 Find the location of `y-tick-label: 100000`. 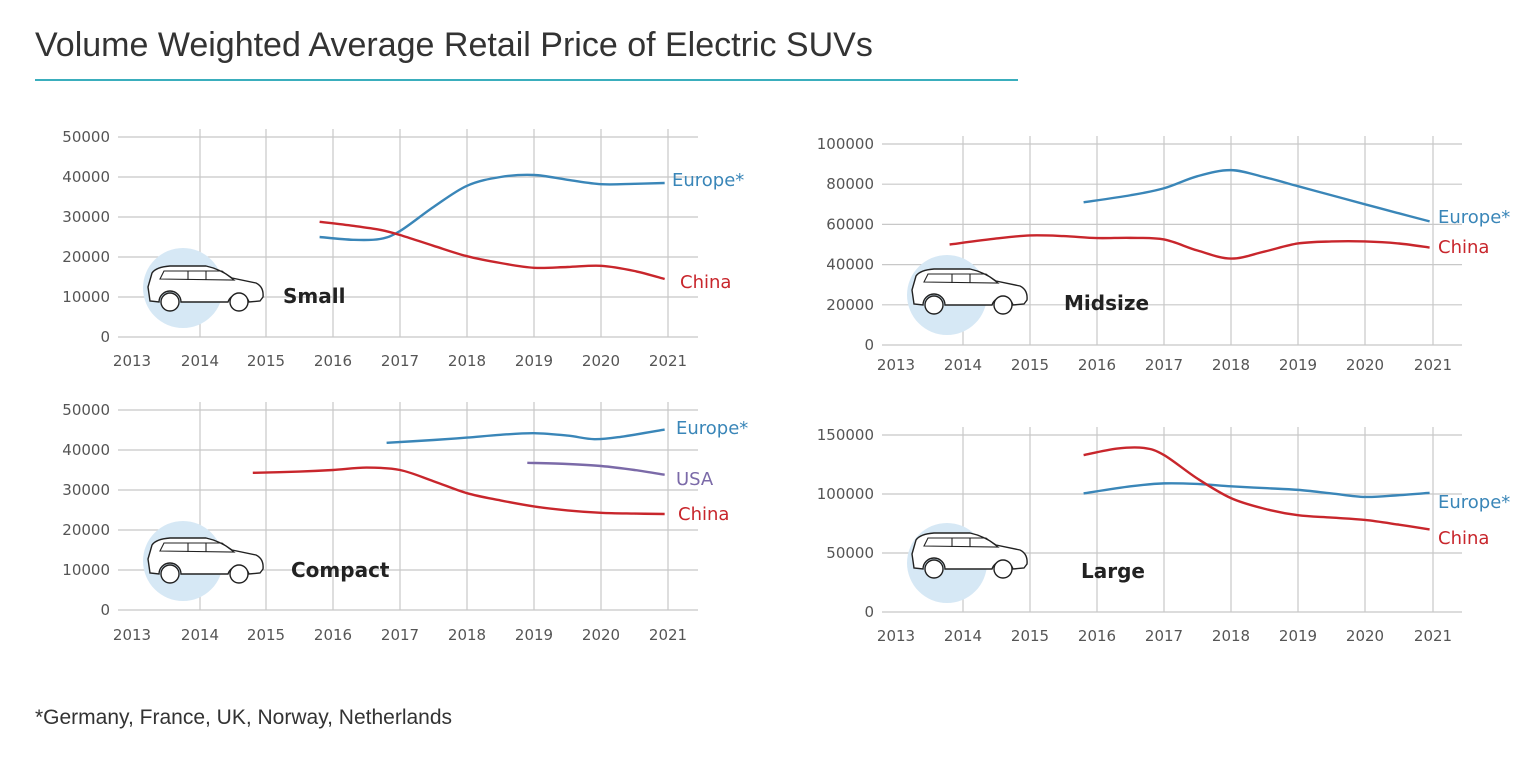

y-tick-label: 100000 is located at coordinates (845, 144).